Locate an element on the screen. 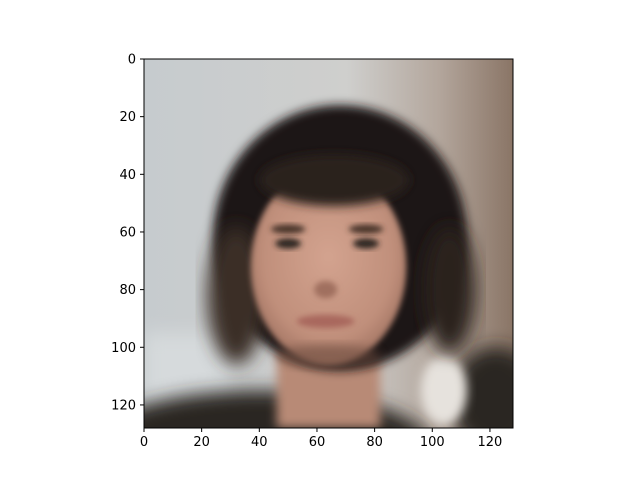  x-tick-label: 40 is located at coordinates (259, 442).